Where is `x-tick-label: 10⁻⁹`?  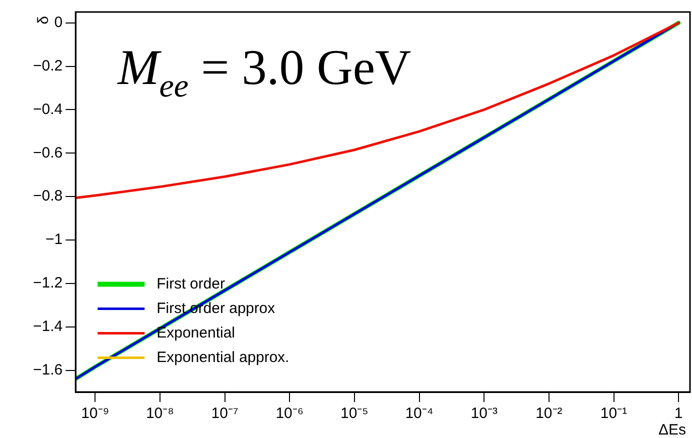 x-tick-label: 10⁻⁹ is located at coordinates (95, 413).